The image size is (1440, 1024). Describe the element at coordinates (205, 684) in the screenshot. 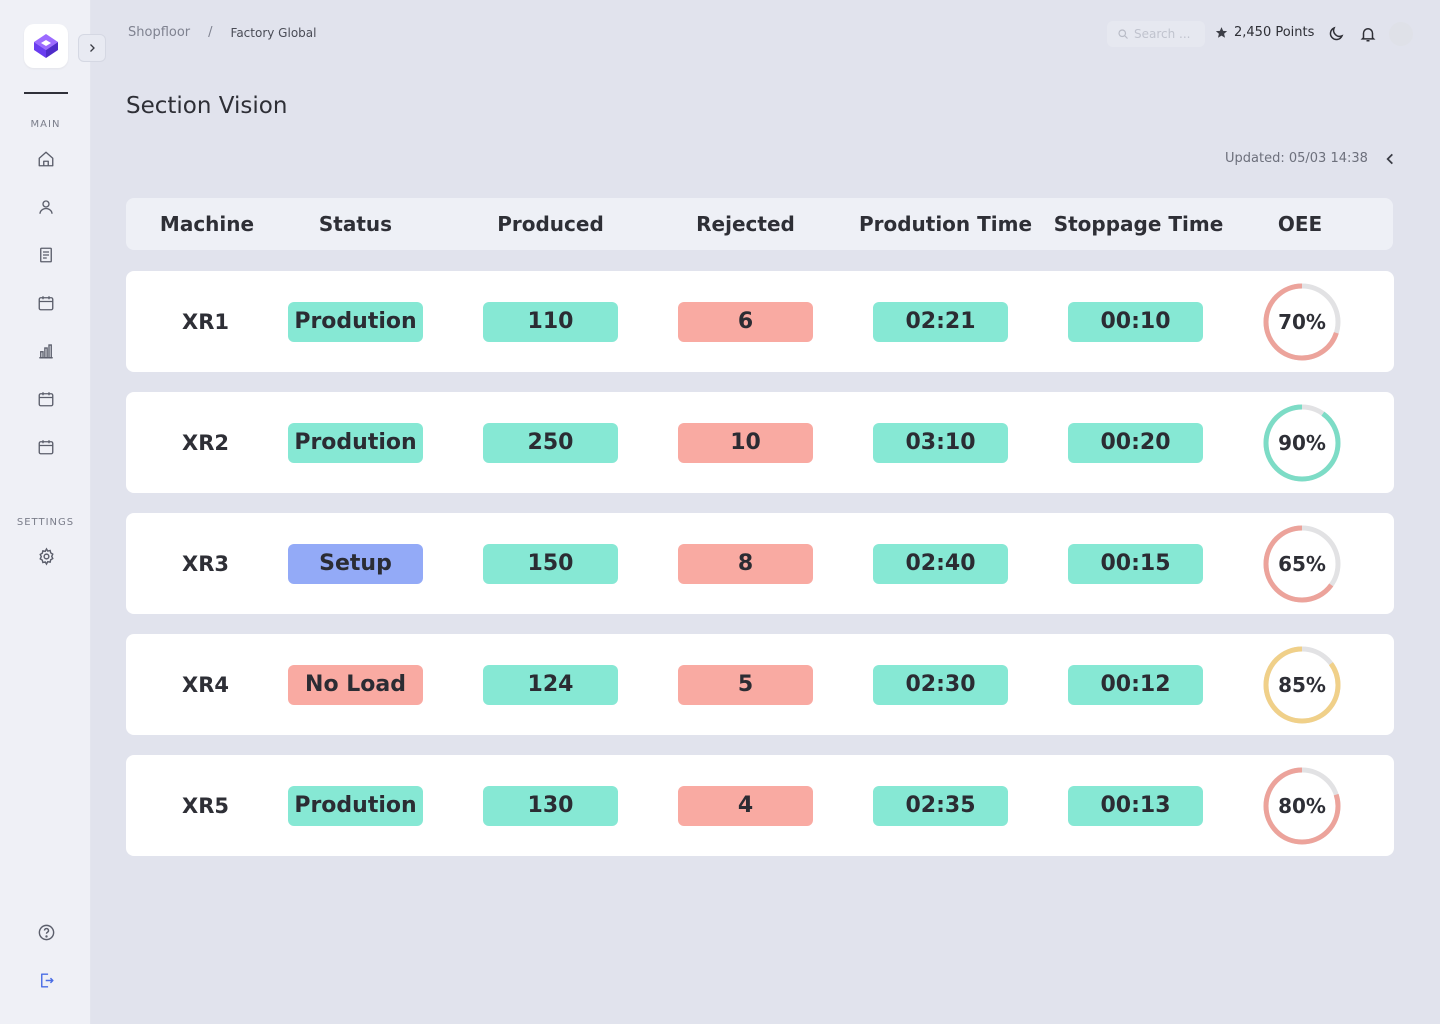

I see `machine-name: XR4` at that location.